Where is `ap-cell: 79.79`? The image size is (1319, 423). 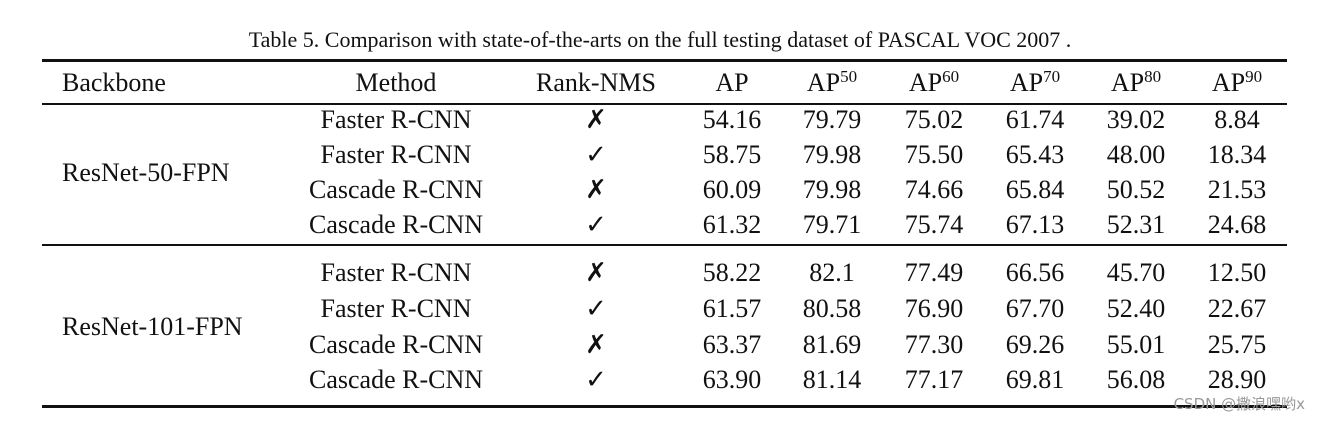 ap-cell: 79.79 is located at coordinates (832, 119).